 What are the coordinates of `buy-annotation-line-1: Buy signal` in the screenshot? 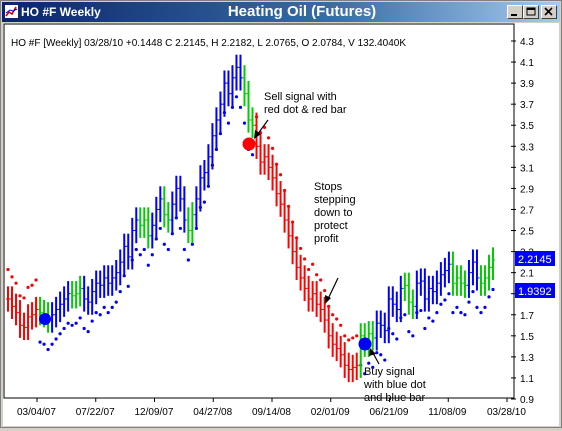 It's located at (389, 372).